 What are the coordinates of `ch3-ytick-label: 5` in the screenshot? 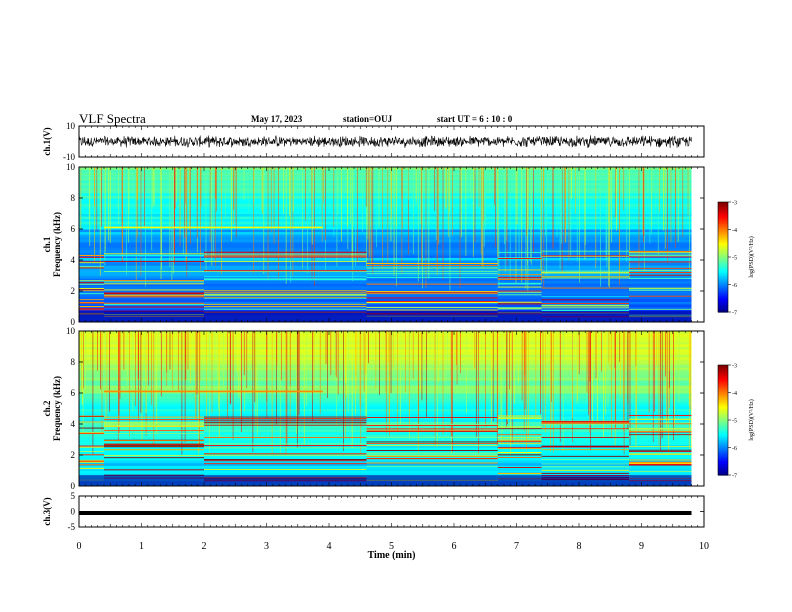 It's located at (73, 496).